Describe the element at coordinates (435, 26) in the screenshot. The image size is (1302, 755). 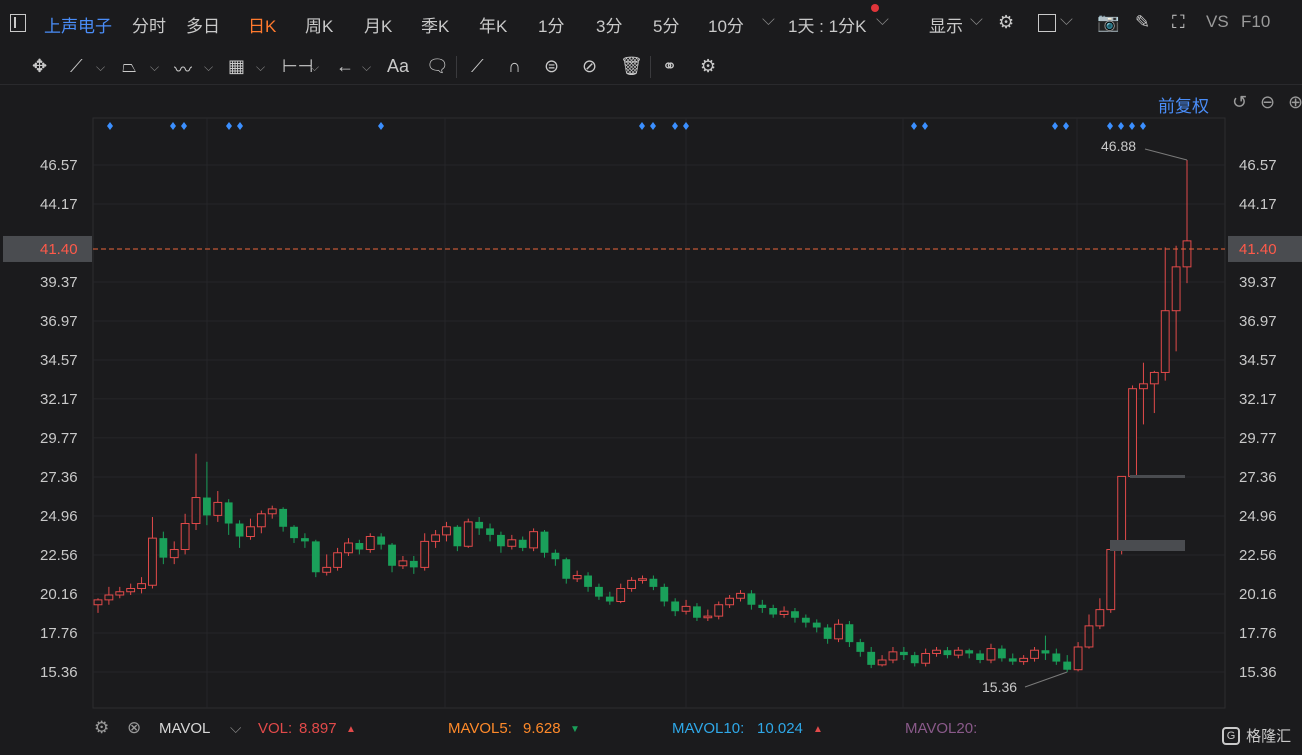
I see `tab-jik: 季K` at that location.